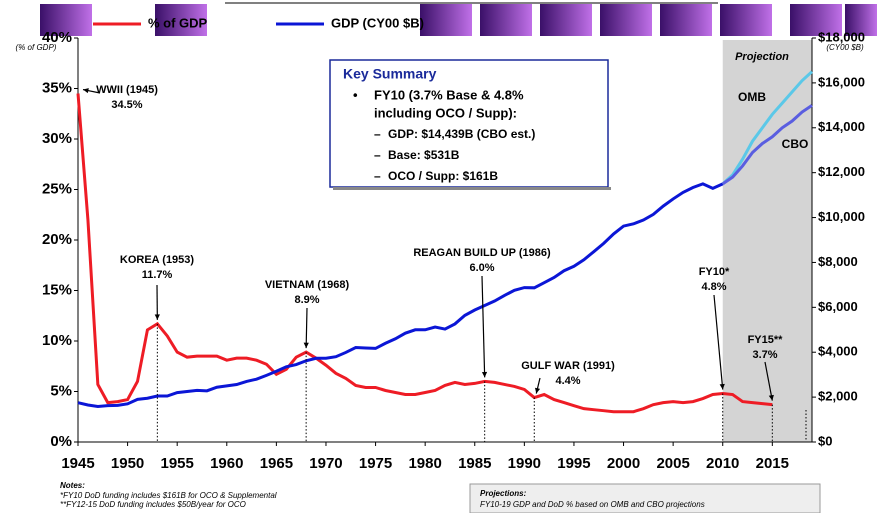  I want to click on x-tick-label: 1990, so click(524, 463).